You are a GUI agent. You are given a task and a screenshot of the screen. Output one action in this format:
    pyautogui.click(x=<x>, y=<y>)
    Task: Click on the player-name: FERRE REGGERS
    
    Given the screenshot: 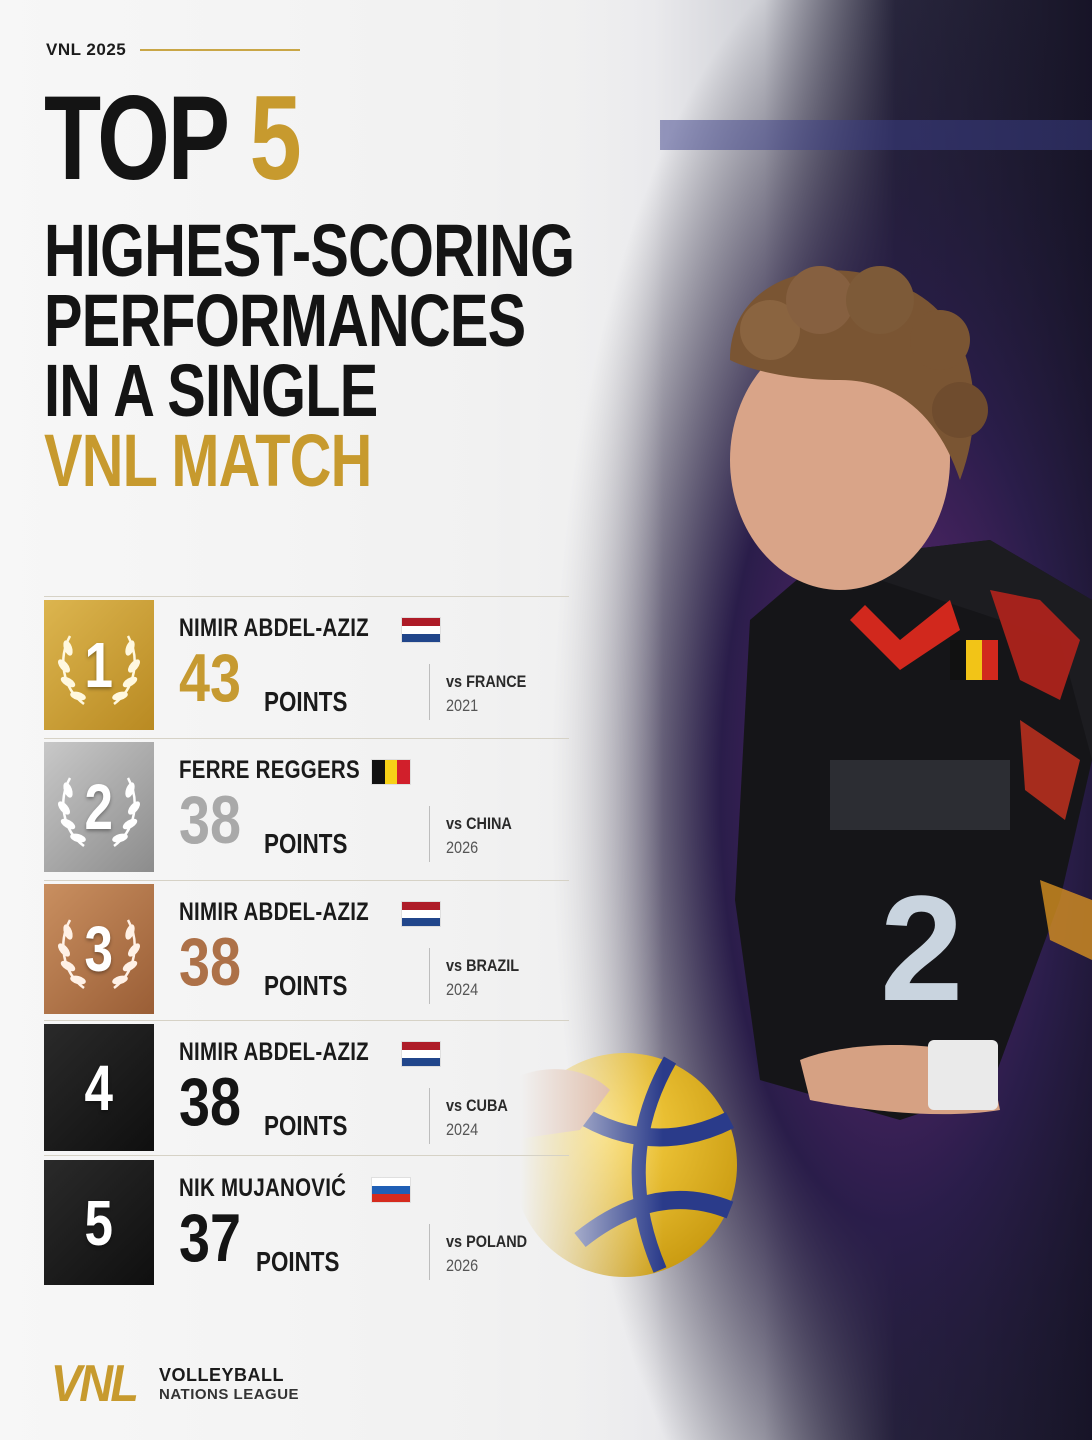 What is the action you would take?
    pyautogui.click(x=269, y=770)
    